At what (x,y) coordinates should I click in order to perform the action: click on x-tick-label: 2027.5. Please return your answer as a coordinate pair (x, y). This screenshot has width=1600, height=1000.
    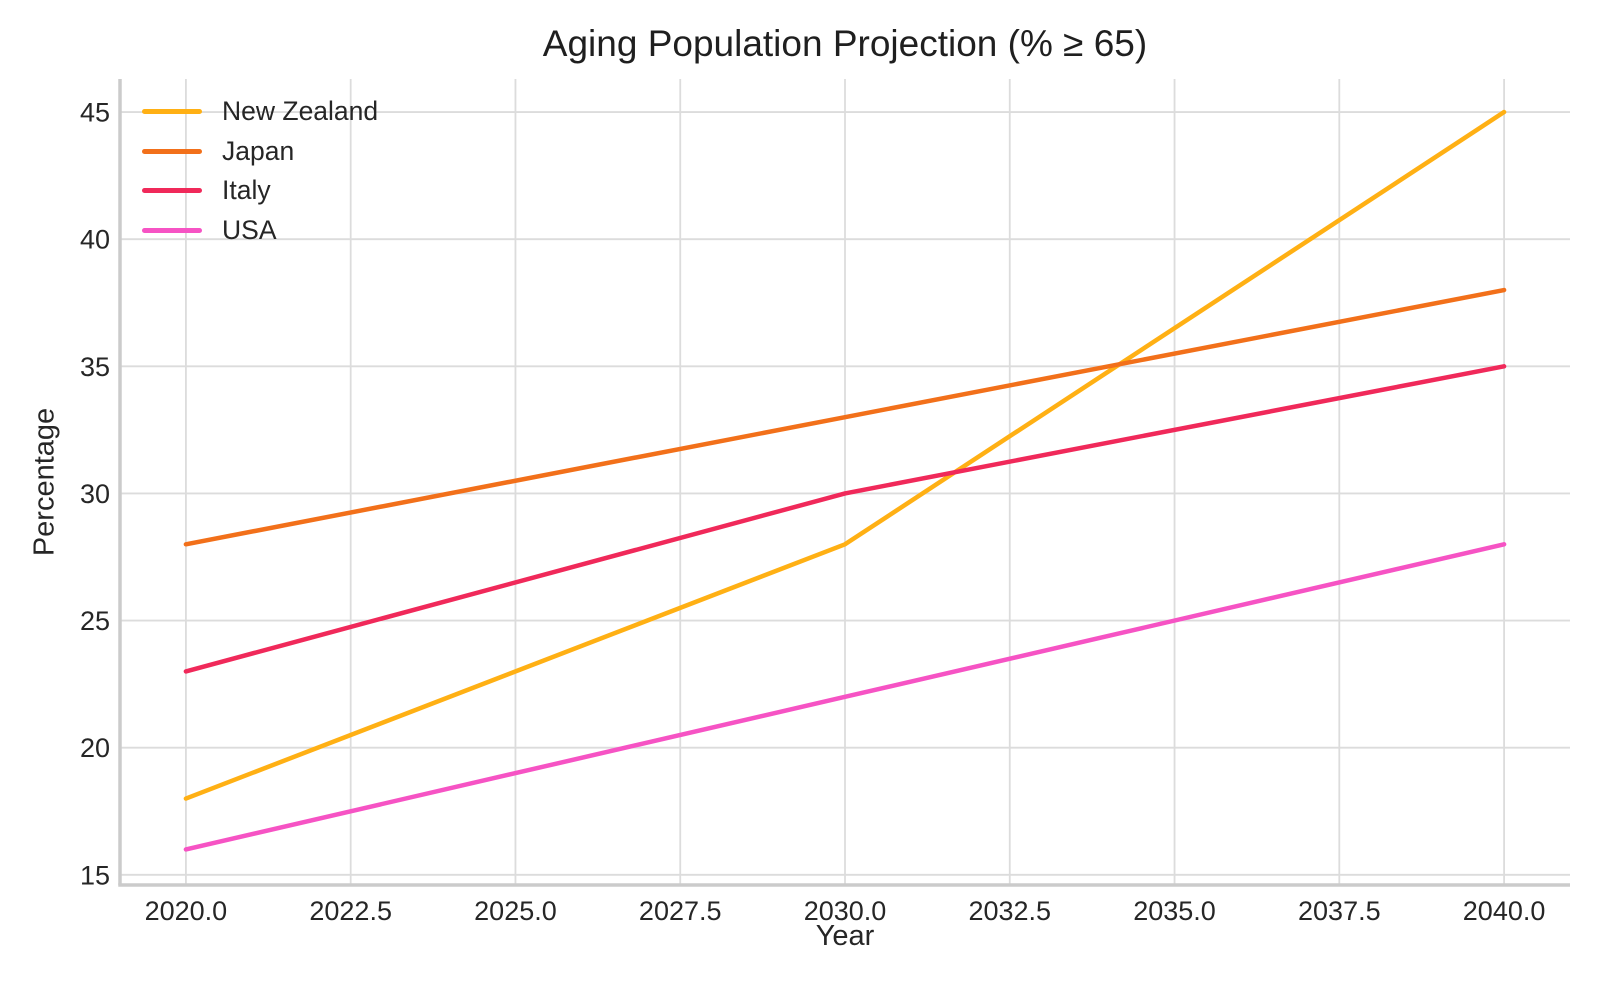
    Looking at the image, I should click on (680, 911).